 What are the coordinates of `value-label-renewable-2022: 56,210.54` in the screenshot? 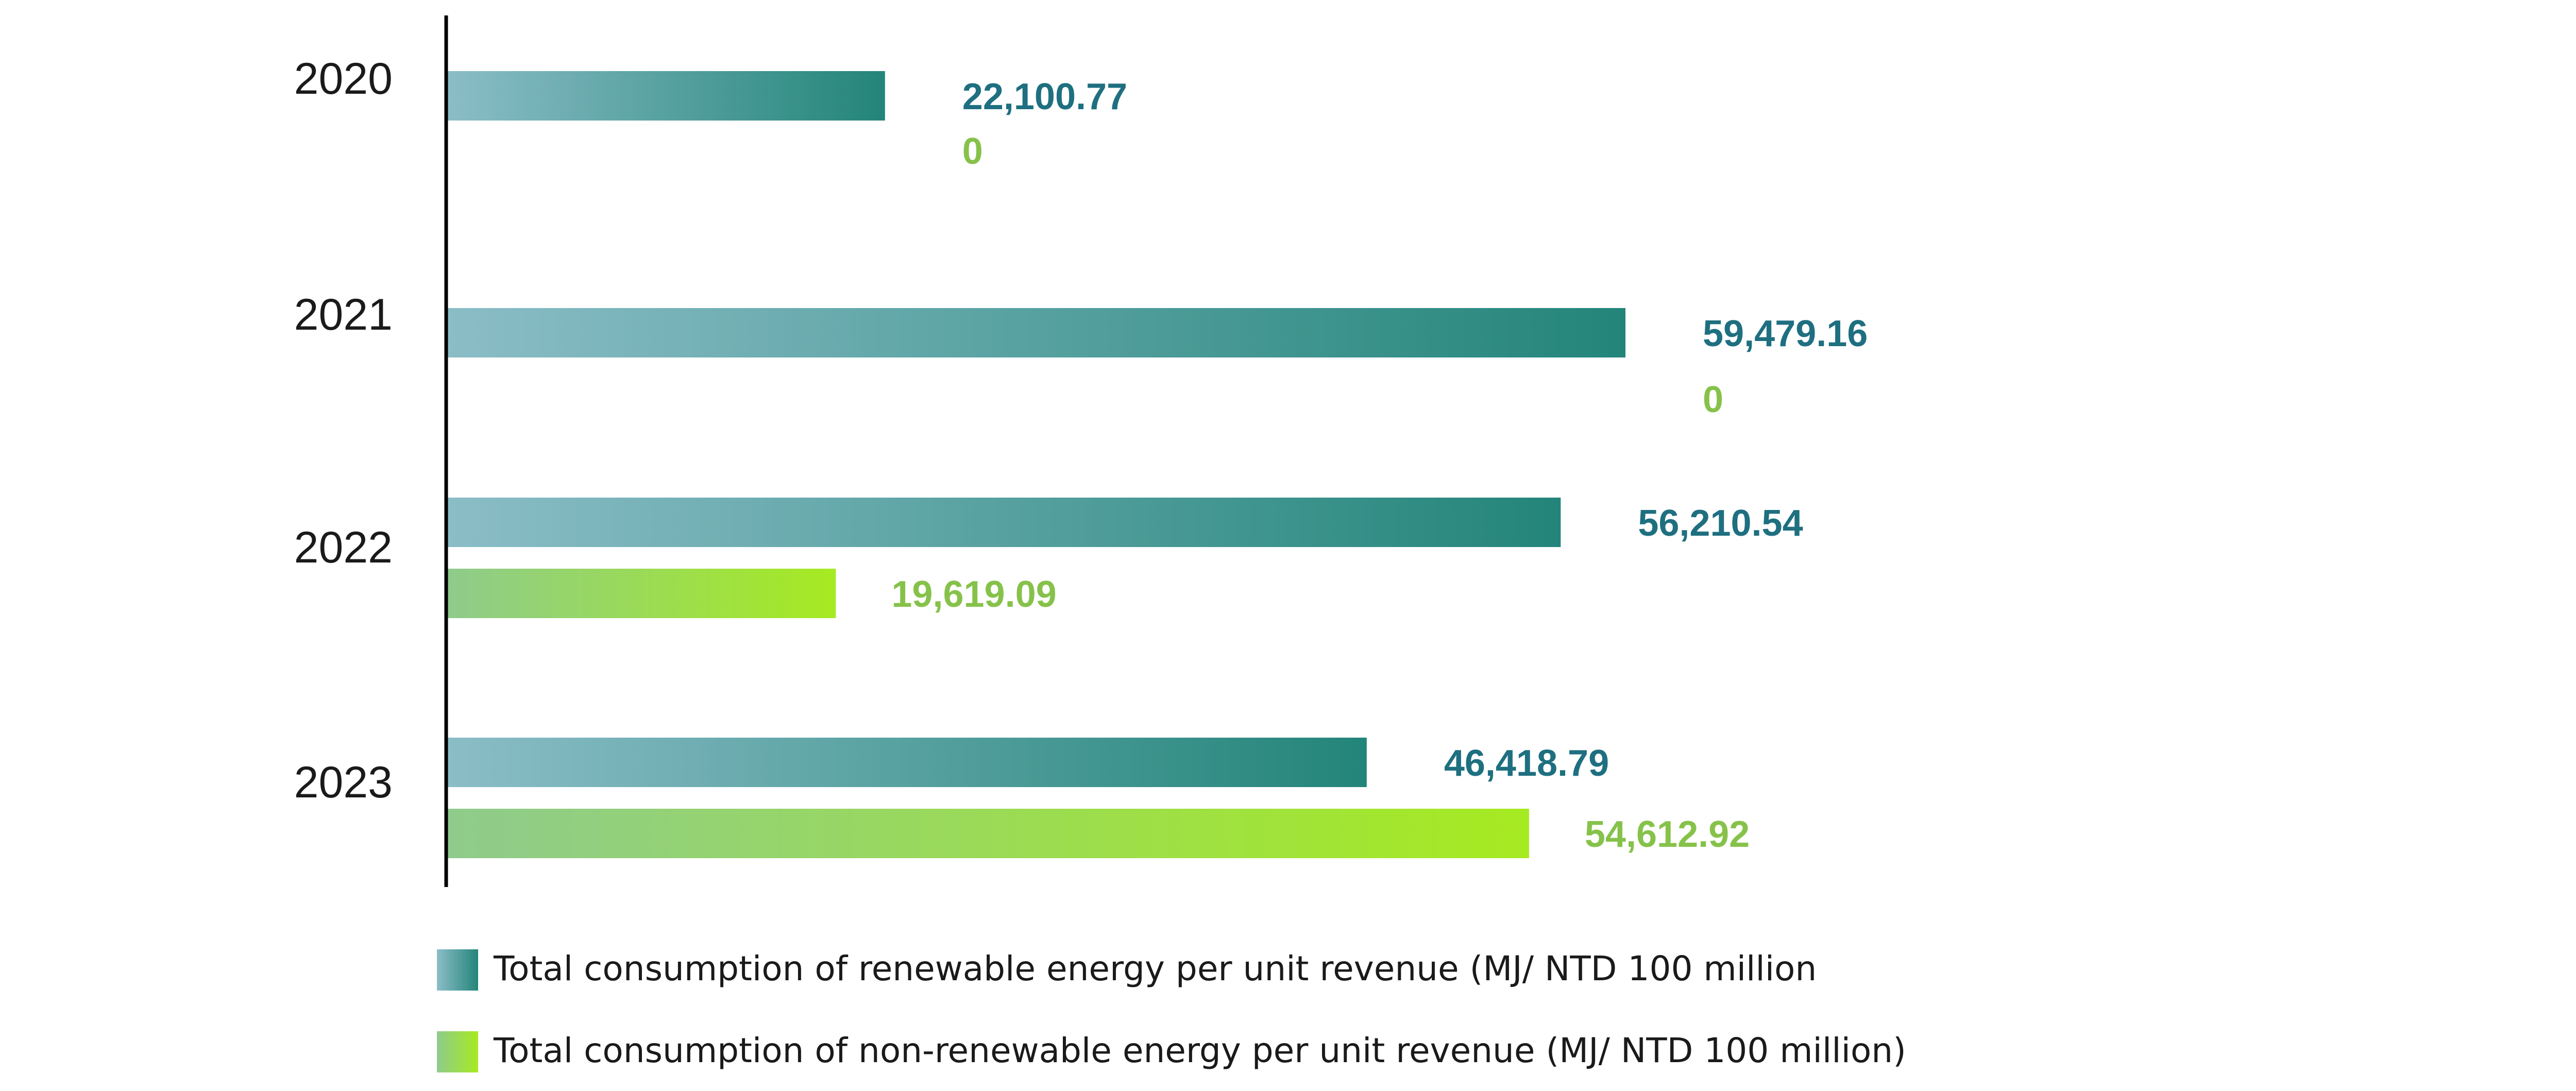 It's located at (1720, 523).